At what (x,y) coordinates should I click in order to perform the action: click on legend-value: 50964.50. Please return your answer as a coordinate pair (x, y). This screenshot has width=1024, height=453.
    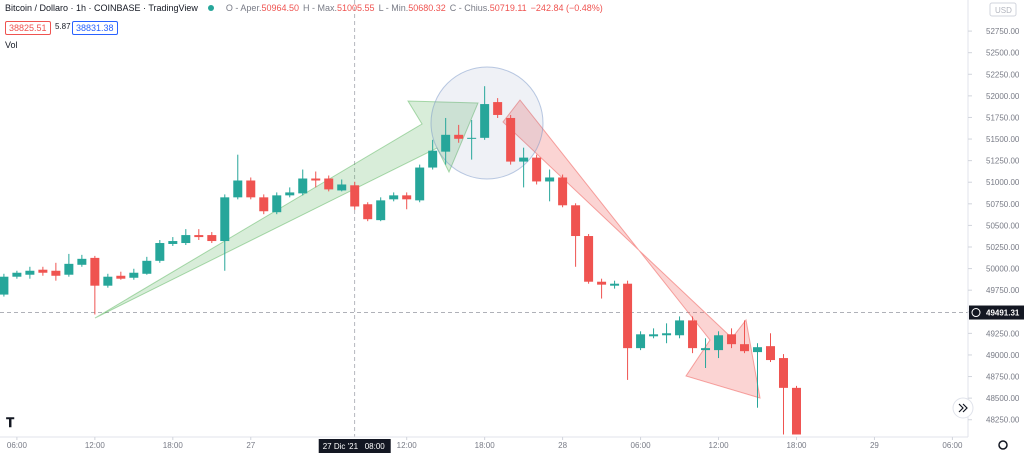
    Looking at the image, I should click on (280, 8).